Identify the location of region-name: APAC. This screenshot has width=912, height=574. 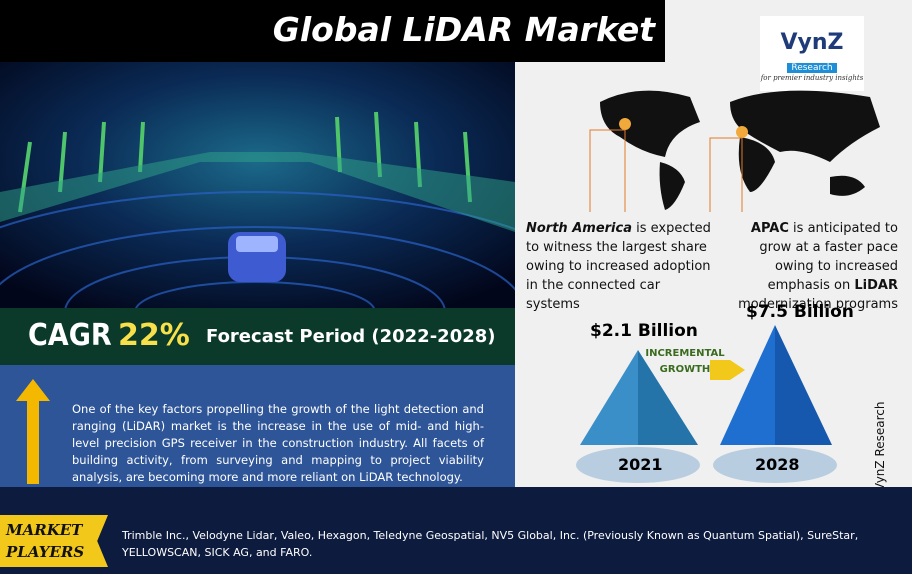
(769, 228).